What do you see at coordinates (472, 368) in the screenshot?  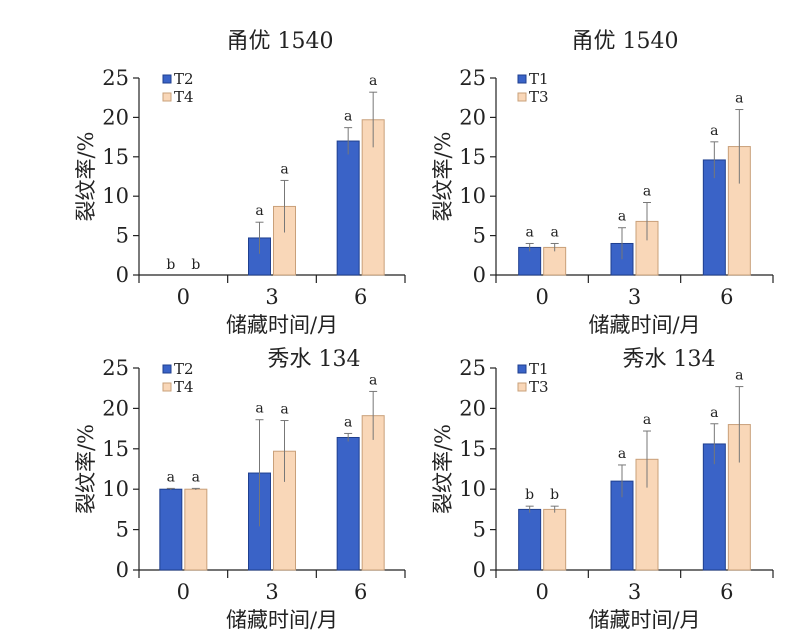 I see `y-tick-label-4: 25` at bounding box center [472, 368].